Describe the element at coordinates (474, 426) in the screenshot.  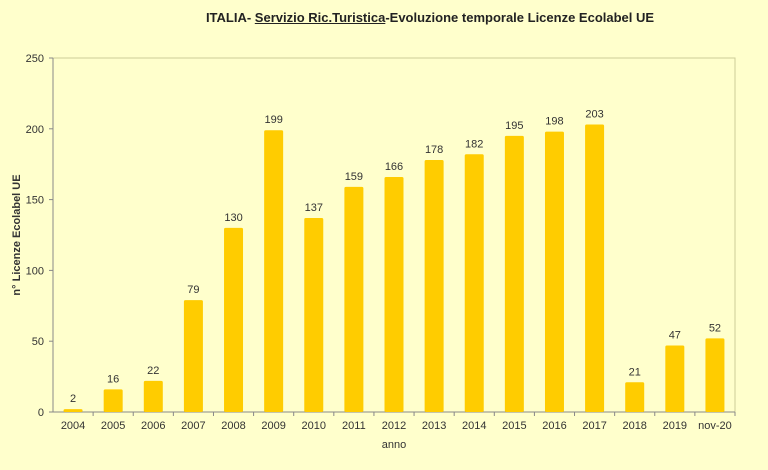
I see `x-tick-label: 2014` at that location.